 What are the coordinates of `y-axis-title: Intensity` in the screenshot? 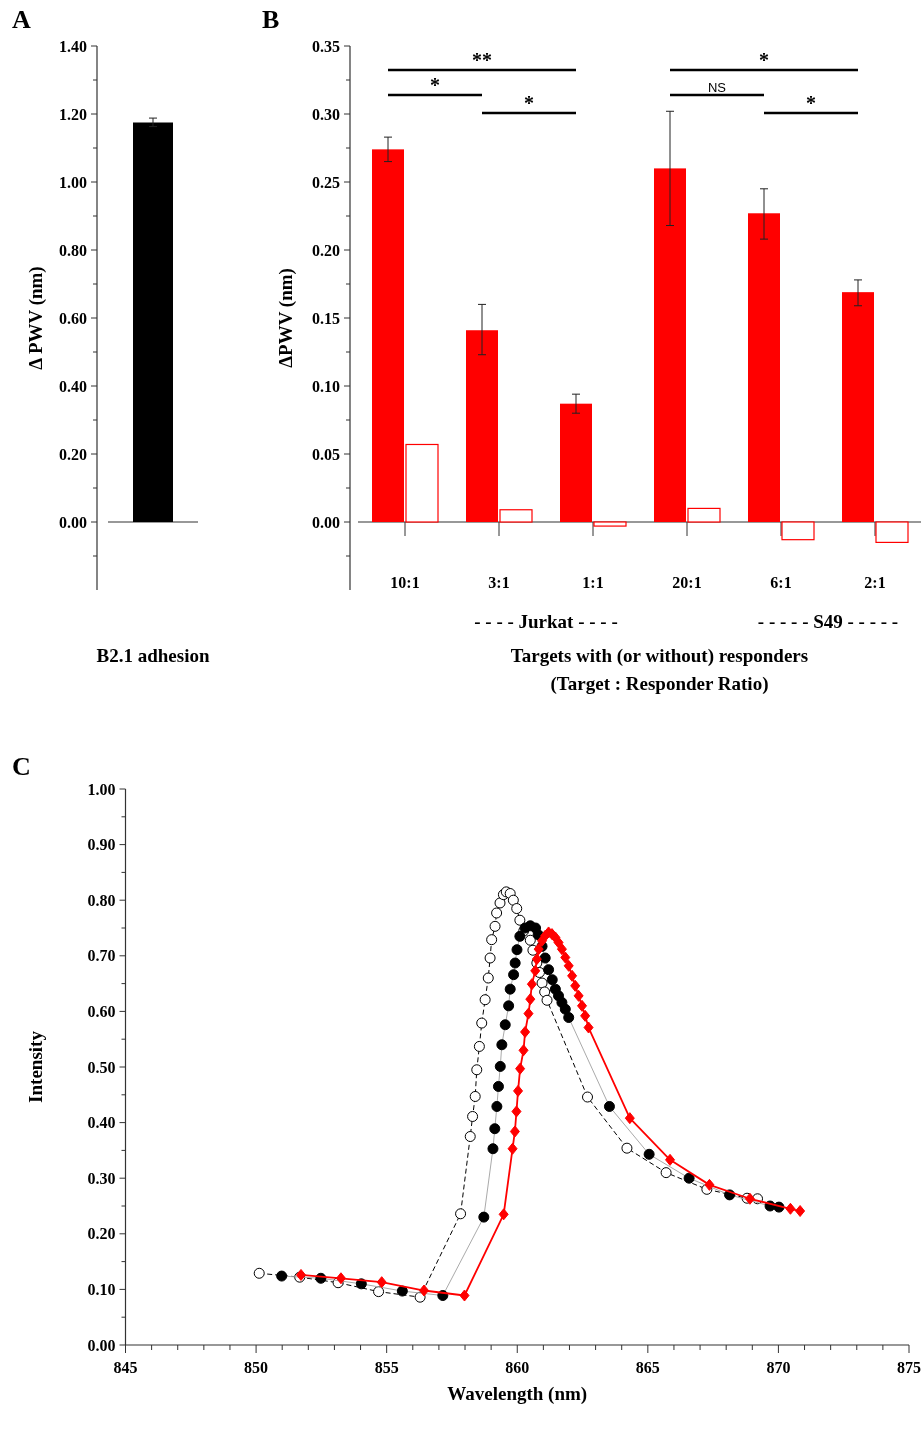 It's located at (35, 1066).